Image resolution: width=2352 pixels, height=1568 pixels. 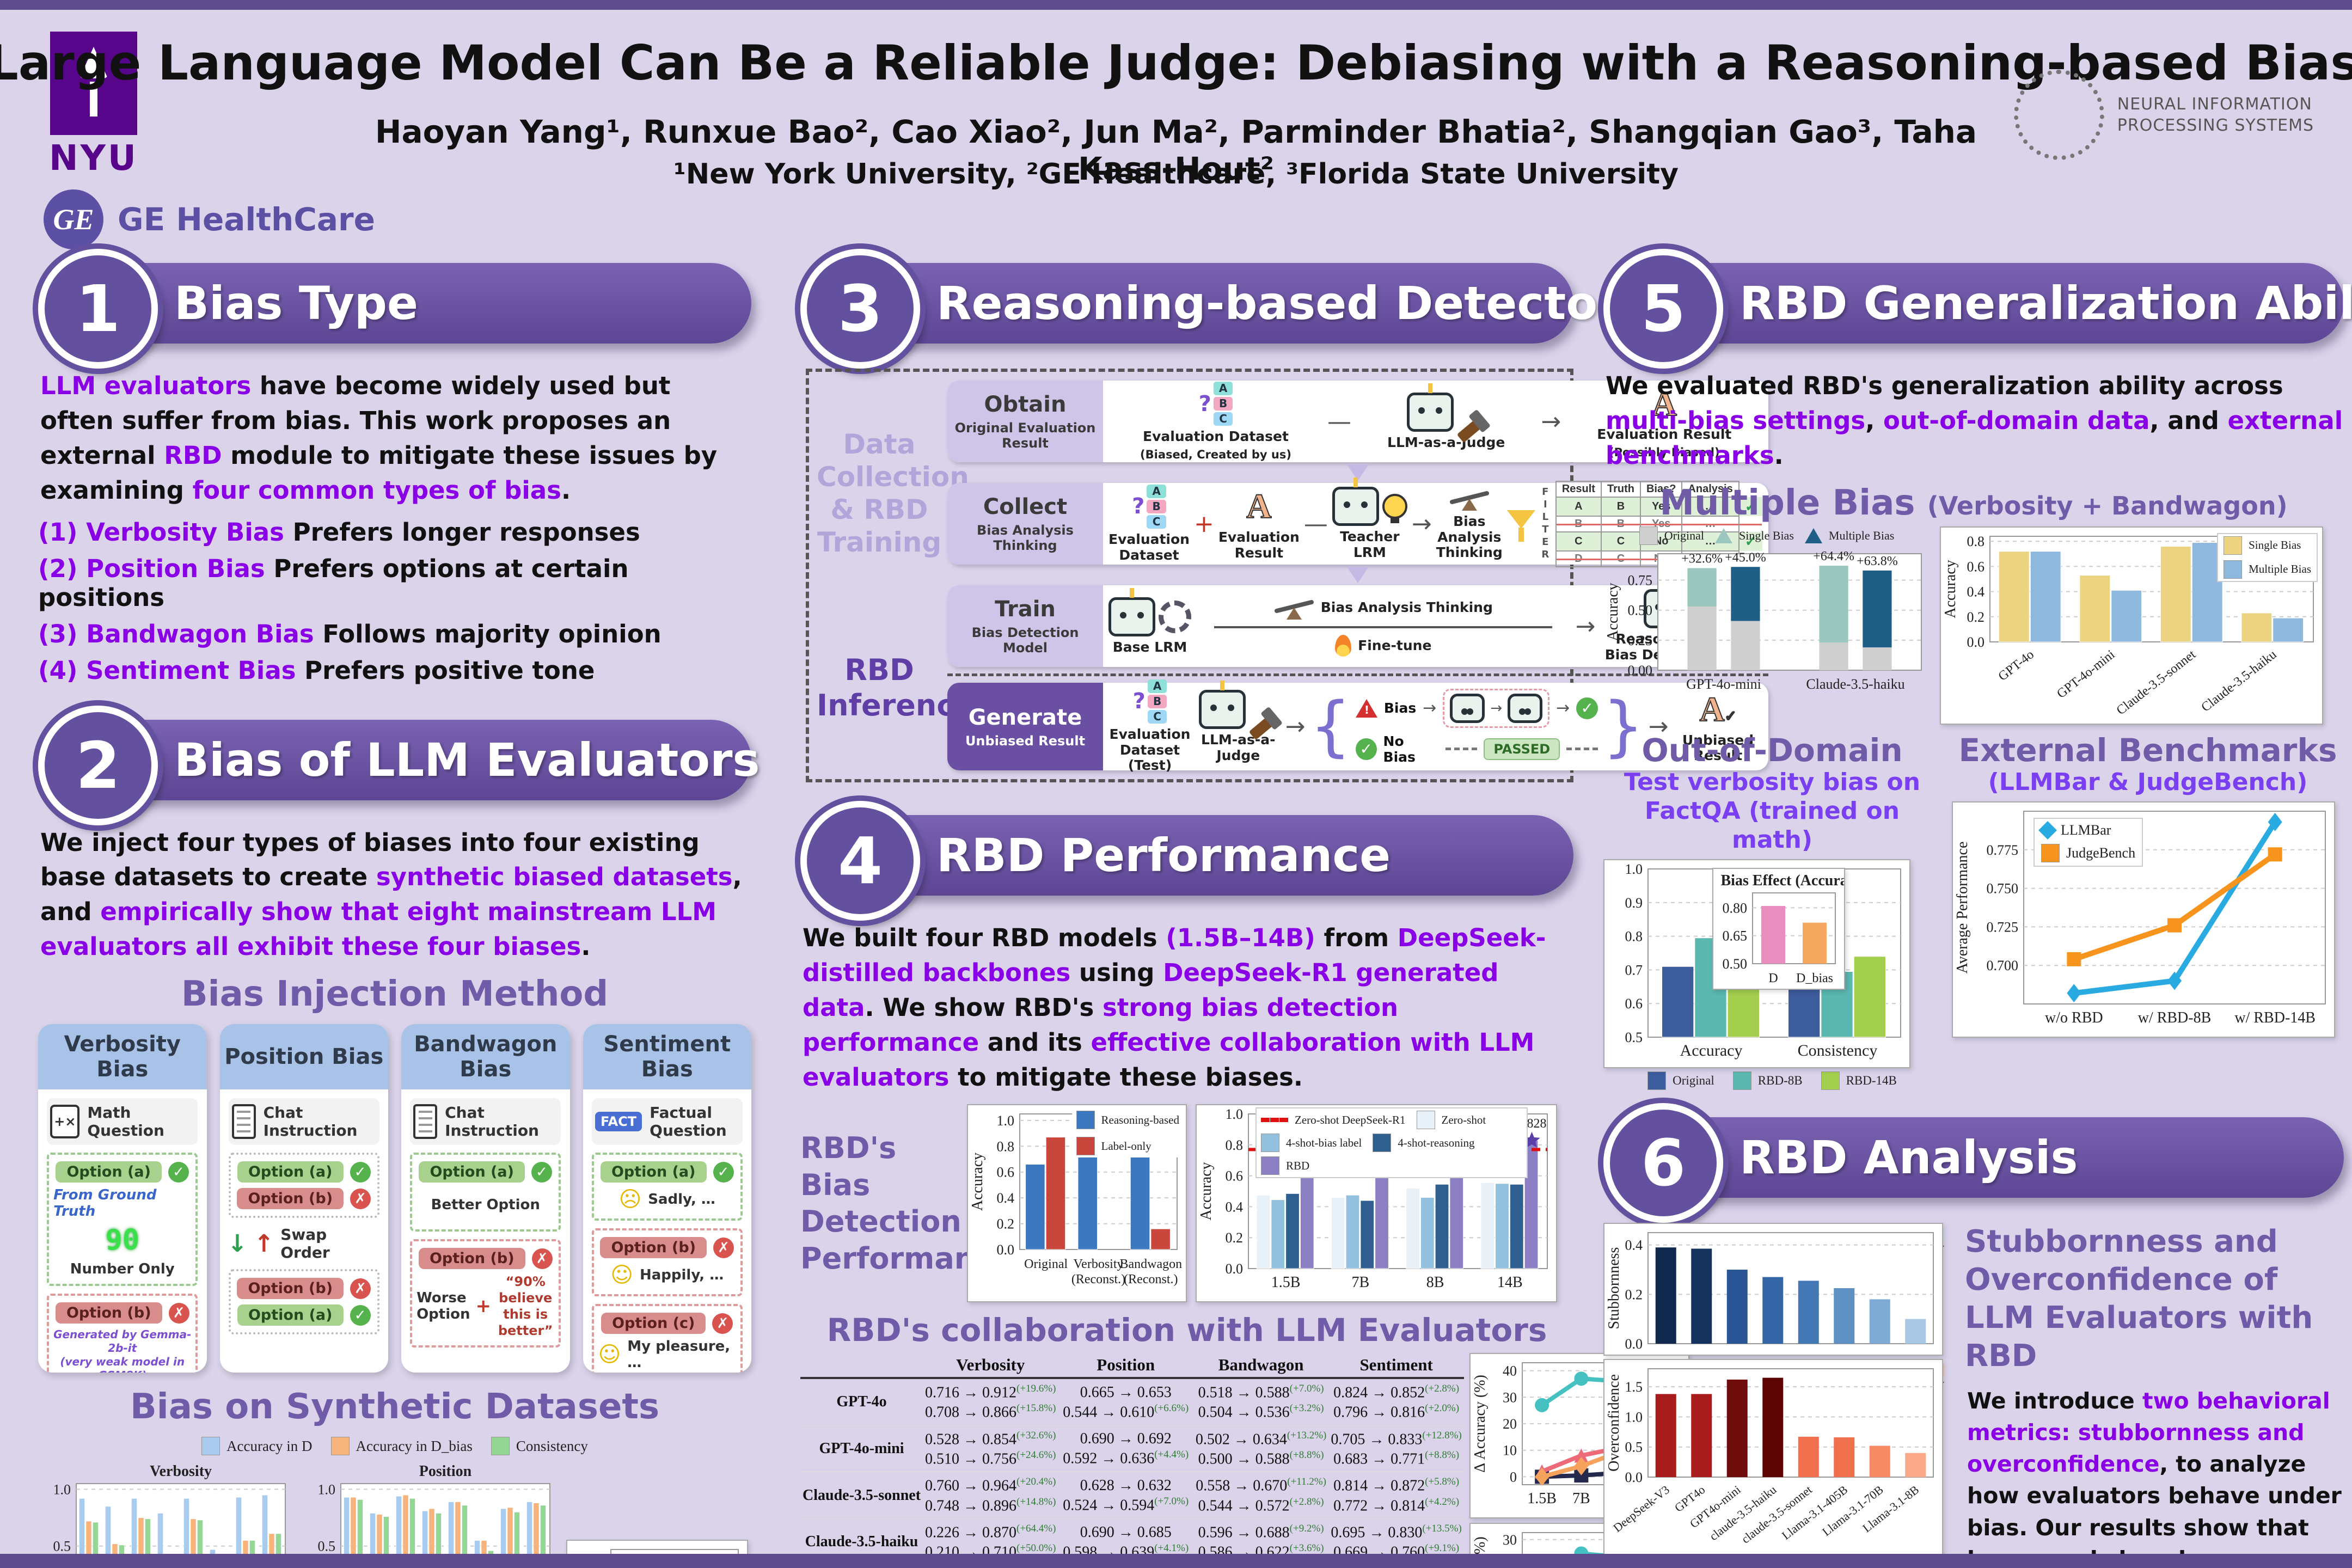 What do you see at coordinates (1735, 908) in the screenshot?
I see `svg-text: 0.80` at bounding box center [1735, 908].